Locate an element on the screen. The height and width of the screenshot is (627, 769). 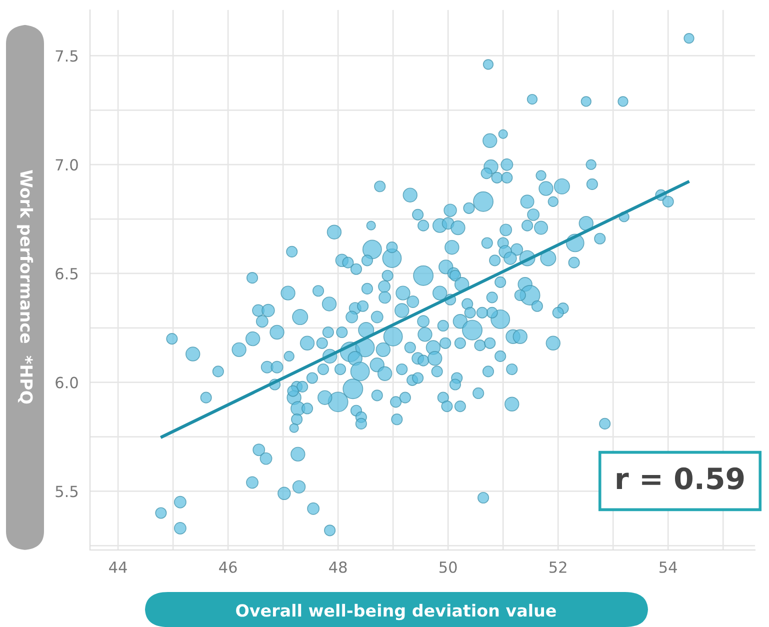
x-tick-label: 54 is located at coordinates (668, 567).